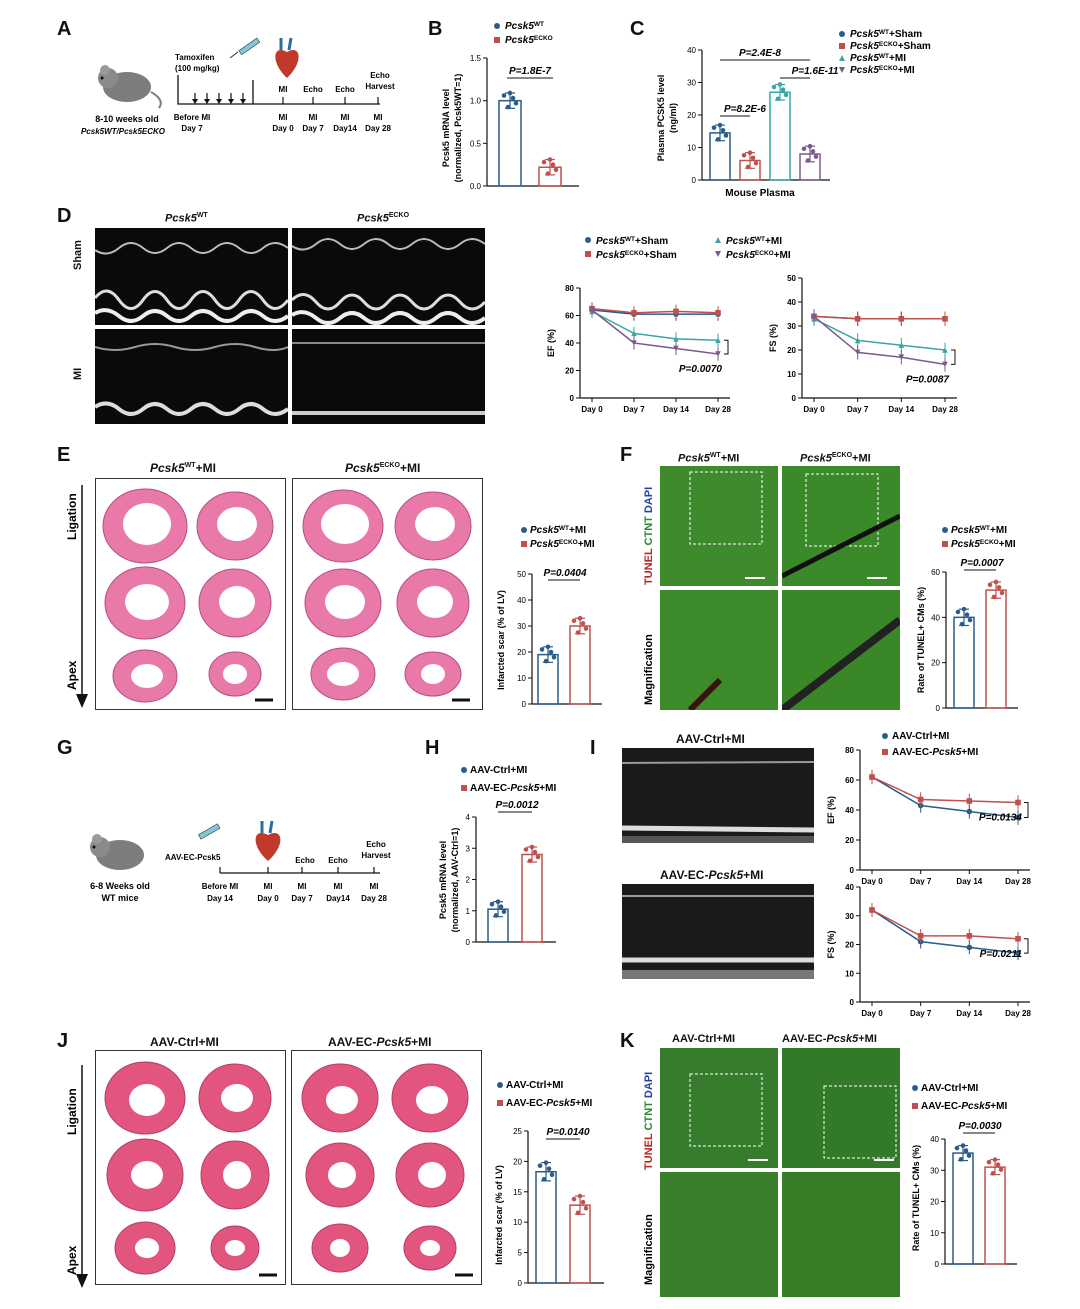 The image size is (1080, 1309). I want to click on panel-letter-a: A, so click(64, 29).